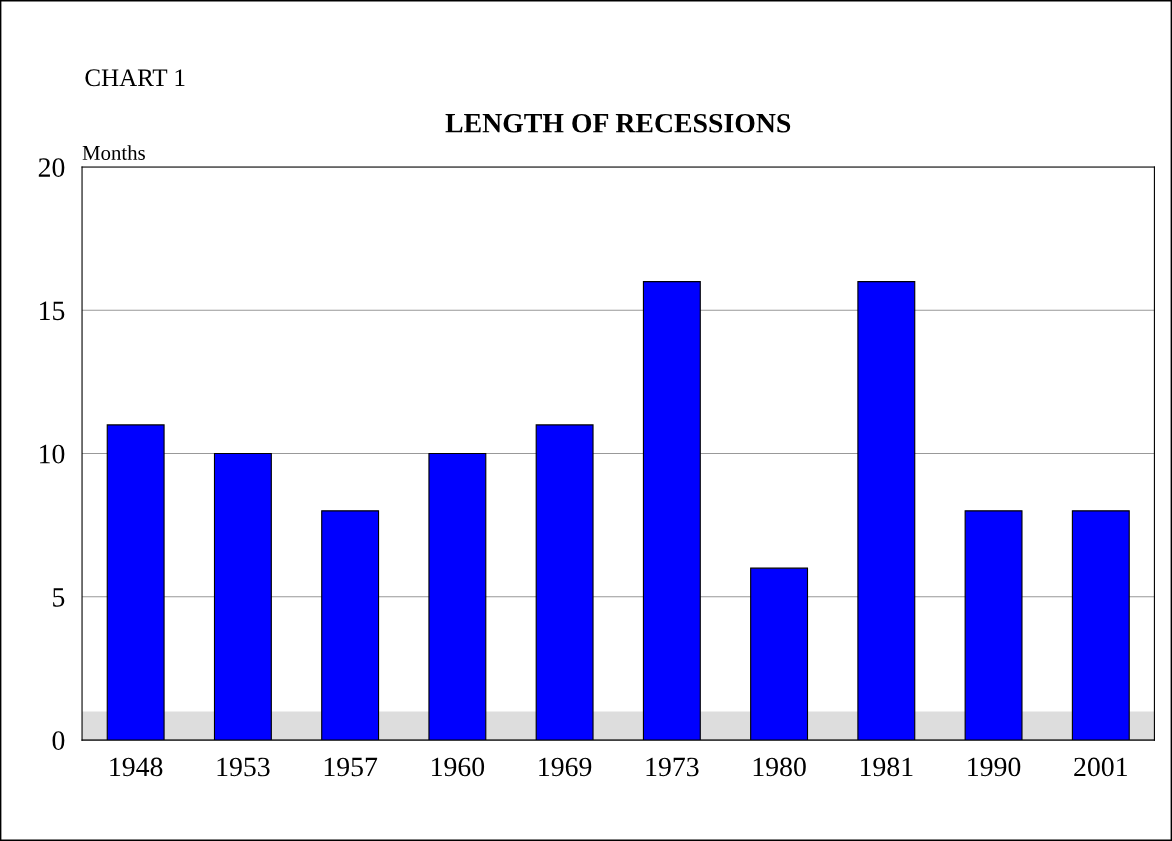 This screenshot has height=841, width=1172. Describe the element at coordinates (52, 454) in the screenshot. I see `y-tick-label: 10` at that location.